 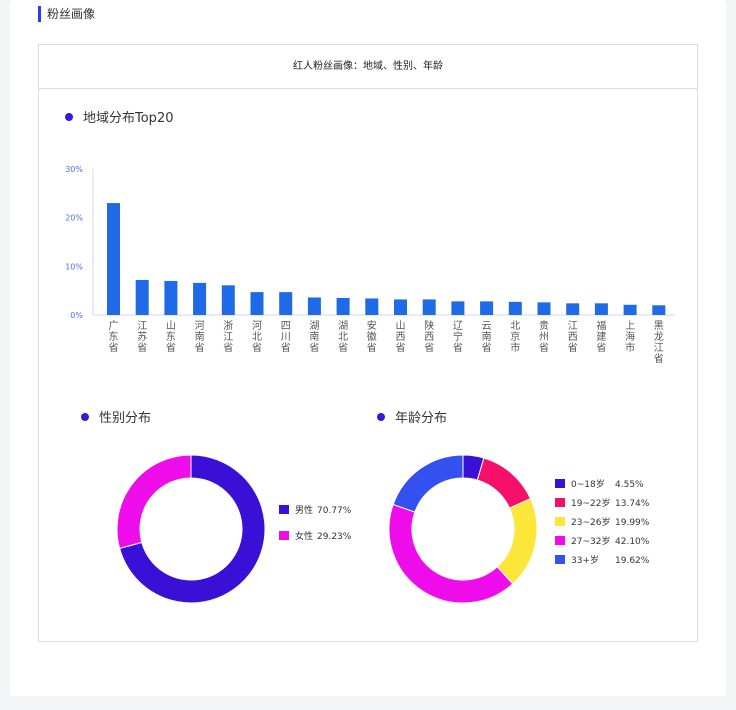 I want to click on region-title: 地域分布Top20, so click(x=119, y=119).